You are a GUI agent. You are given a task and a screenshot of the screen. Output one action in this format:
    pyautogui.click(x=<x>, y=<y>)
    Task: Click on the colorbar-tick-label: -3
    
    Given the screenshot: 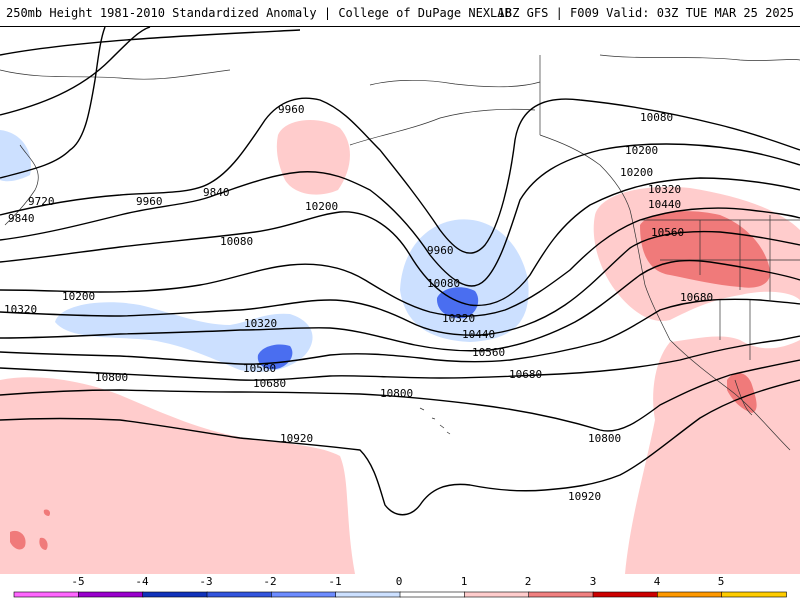 What is the action you would take?
    pyautogui.click(x=205, y=581)
    